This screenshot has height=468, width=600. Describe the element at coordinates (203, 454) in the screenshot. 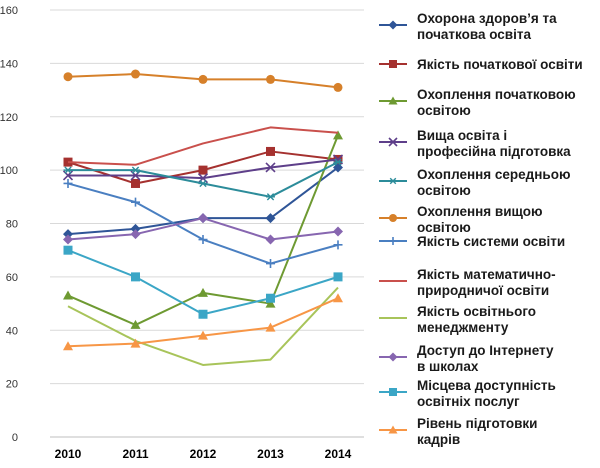

I see `x-axis-ticks: 2010 2011 2012 2013 2014` at that location.